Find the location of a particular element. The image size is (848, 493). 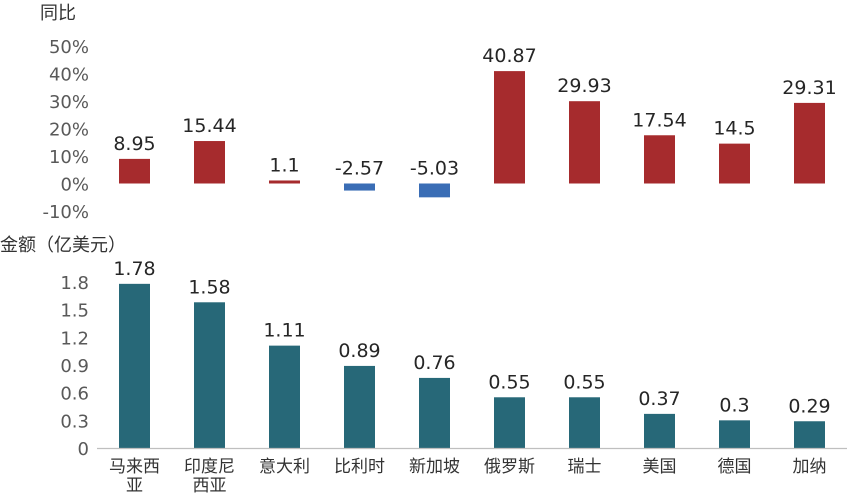

top-y-tick-label: 10% is located at coordinates (69, 157).